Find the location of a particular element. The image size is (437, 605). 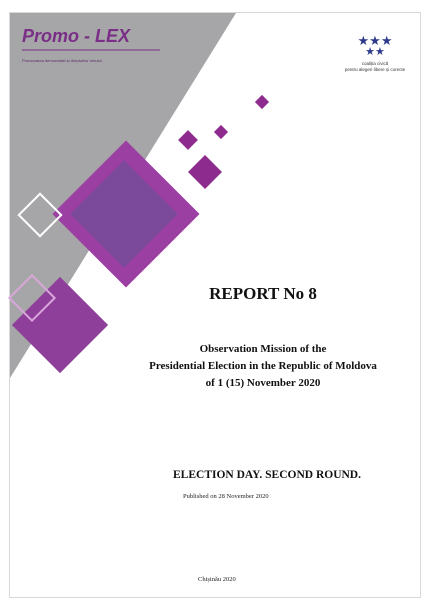

inner-diamond is located at coordinates (124, 214).